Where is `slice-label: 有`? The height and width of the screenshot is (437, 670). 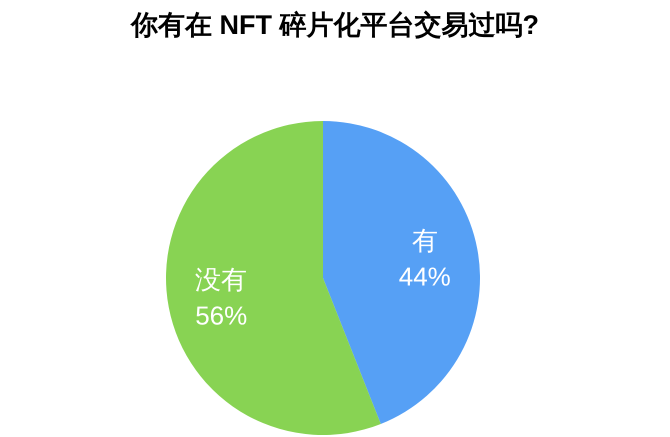
slice-label: 有 is located at coordinates (425, 241).